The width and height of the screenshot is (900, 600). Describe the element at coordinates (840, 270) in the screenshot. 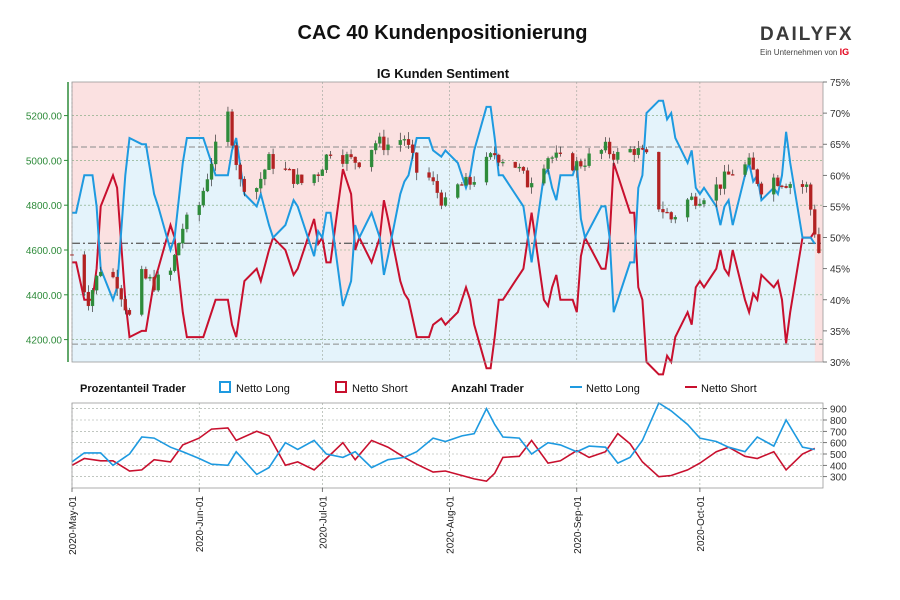

I see `percent-tick-label: 45%` at that location.